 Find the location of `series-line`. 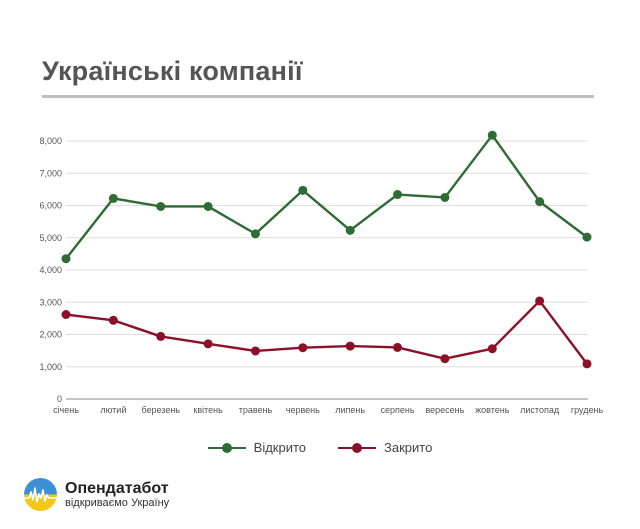

series-line is located at coordinates (326, 332).